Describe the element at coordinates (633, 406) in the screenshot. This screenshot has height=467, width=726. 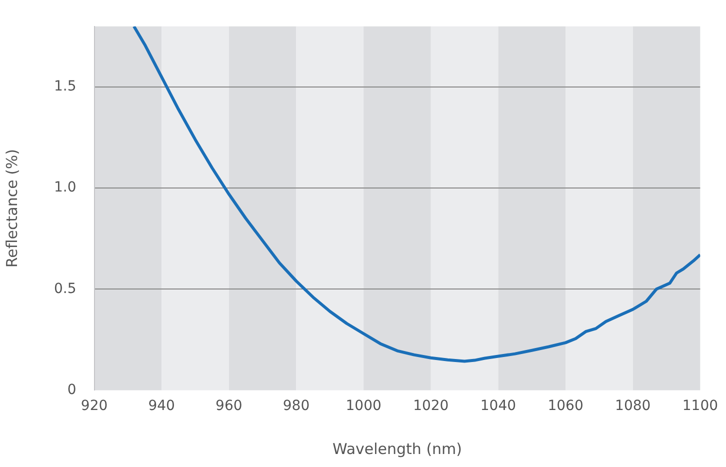
I see `x-tick-label: 1080` at that location.